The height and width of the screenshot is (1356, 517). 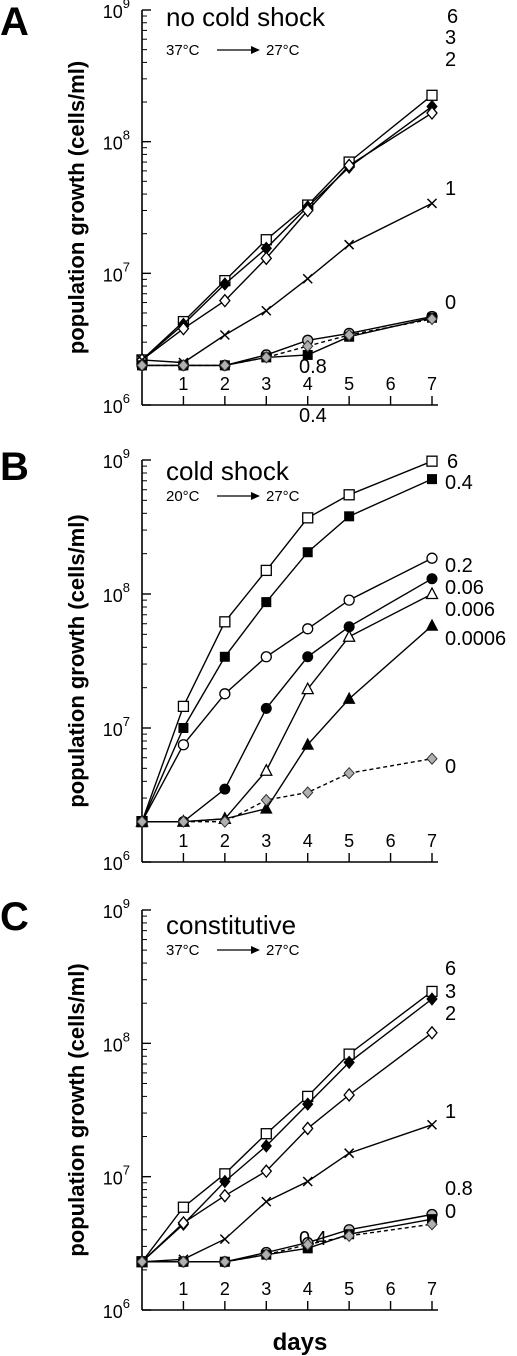 What do you see at coordinates (116, 1309) in the screenshot?
I see `y-tick-label: 10⁶` at bounding box center [116, 1309].